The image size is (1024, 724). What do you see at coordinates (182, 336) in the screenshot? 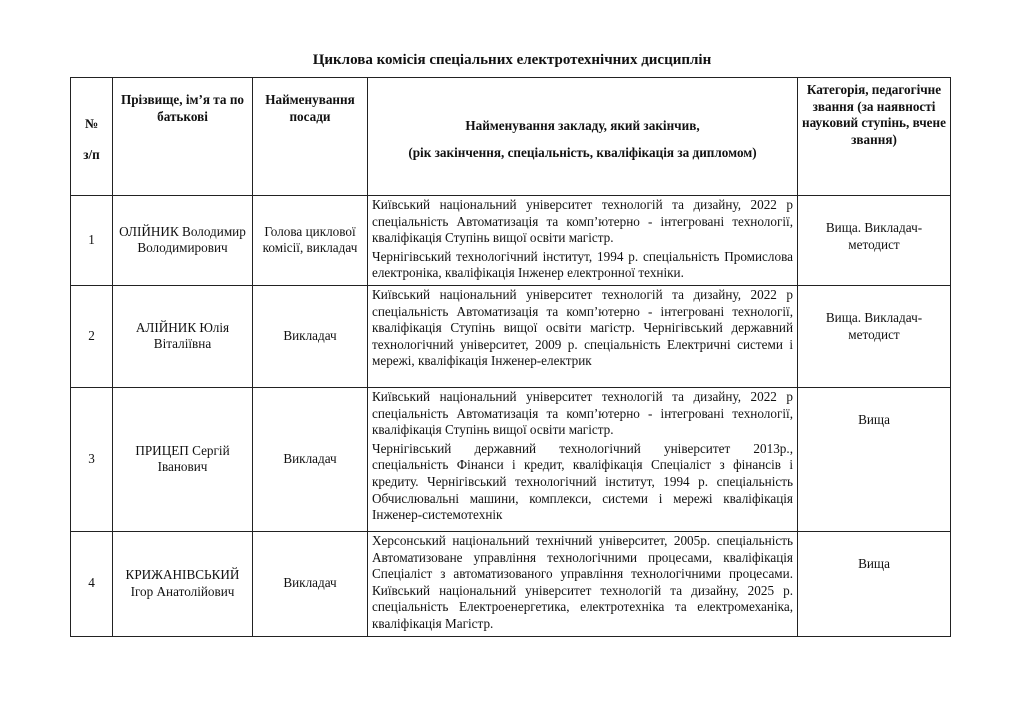
I see `teacher-name: АЛІЙНИК Юлія Віталіївна` at bounding box center [182, 336].